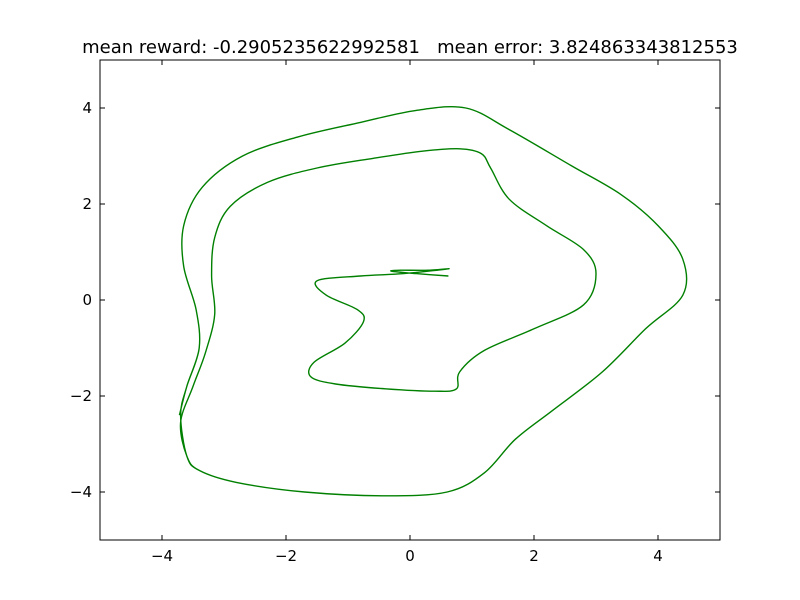  I want to click on x-tick-label: 4, so click(658, 556).